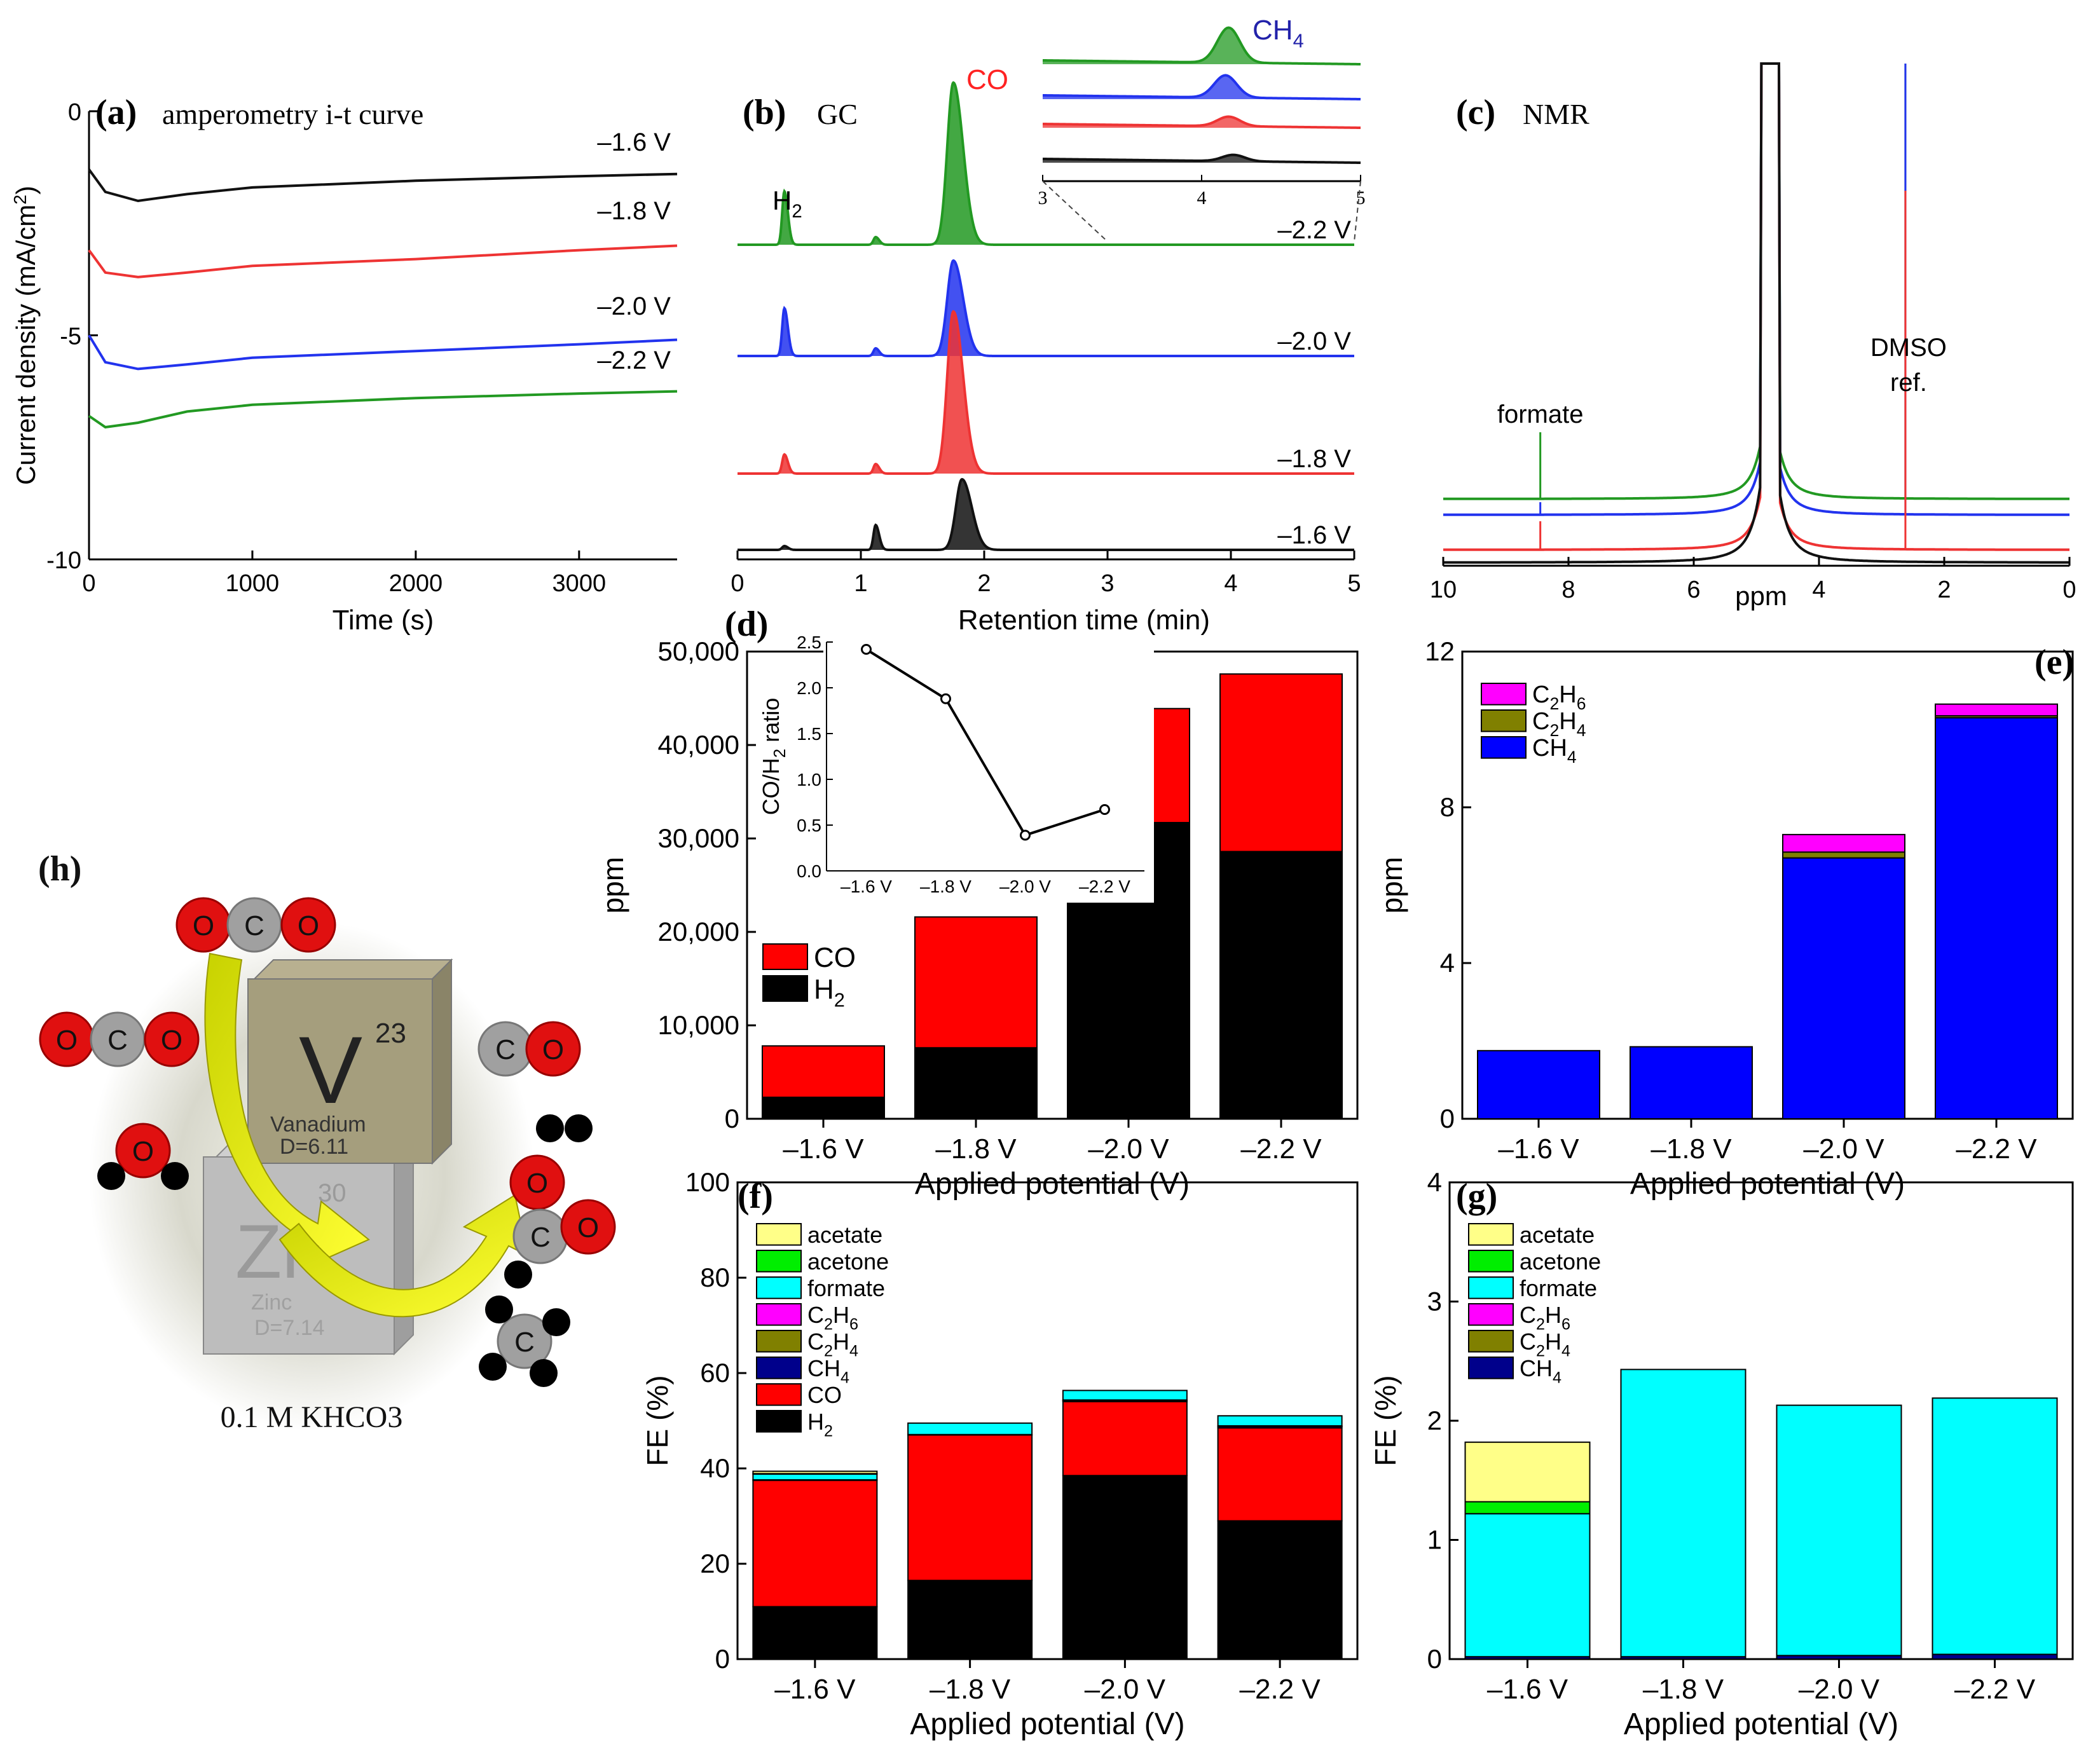 The width and height of the screenshot is (2100, 1757). I want to click on y-tick-label: 4, so click(1447, 963).